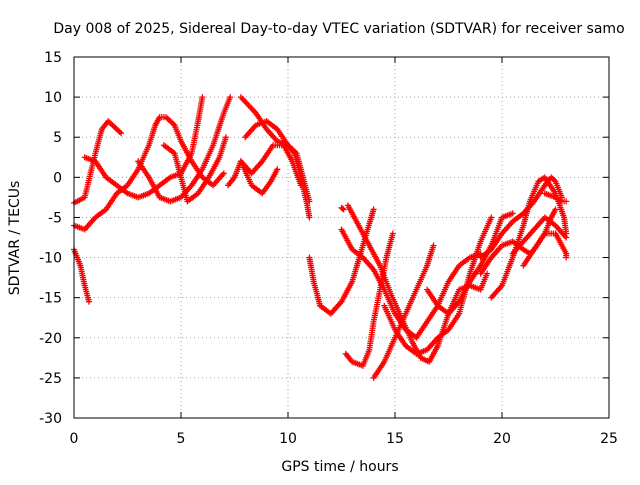  What do you see at coordinates (50, 259) in the screenshot?
I see `y-tick-label: -10` at bounding box center [50, 259].